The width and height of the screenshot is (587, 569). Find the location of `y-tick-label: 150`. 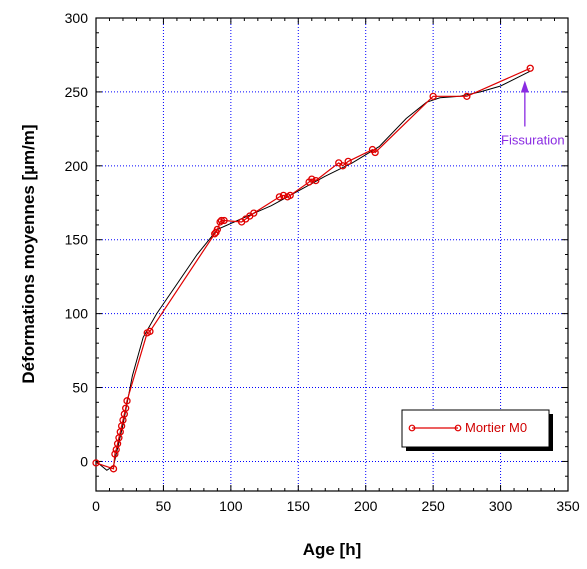

y-tick-label: 150 is located at coordinates (77, 240).